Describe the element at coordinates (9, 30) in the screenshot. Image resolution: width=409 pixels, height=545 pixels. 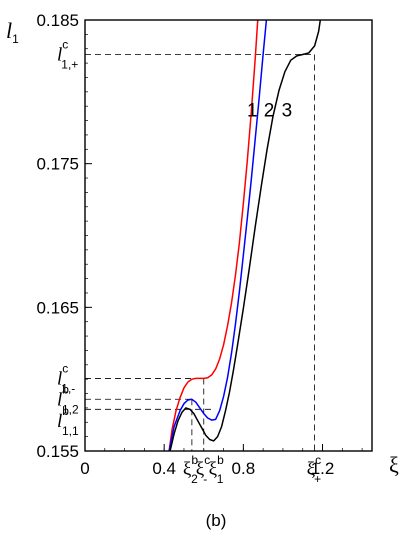
I see `y-axis-title-main: l` at that location.